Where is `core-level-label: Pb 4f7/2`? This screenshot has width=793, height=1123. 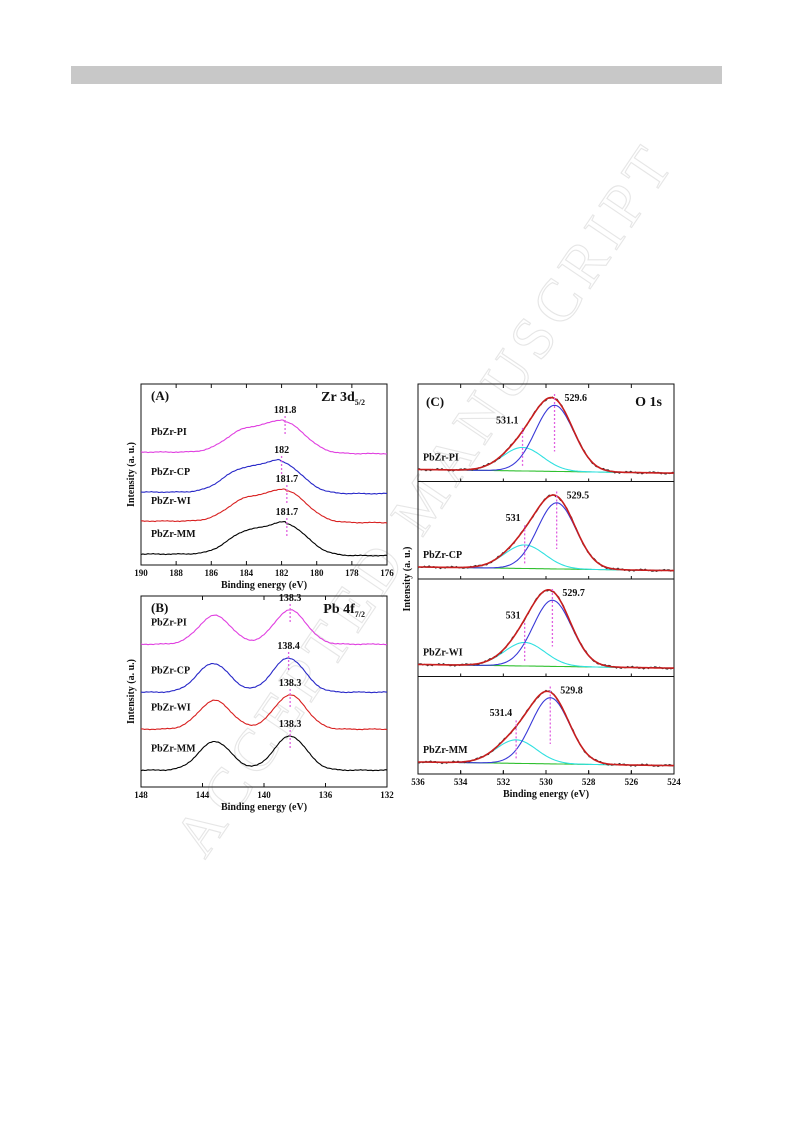 core-level-label: Pb 4f7/2 is located at coordinates (344, 610).